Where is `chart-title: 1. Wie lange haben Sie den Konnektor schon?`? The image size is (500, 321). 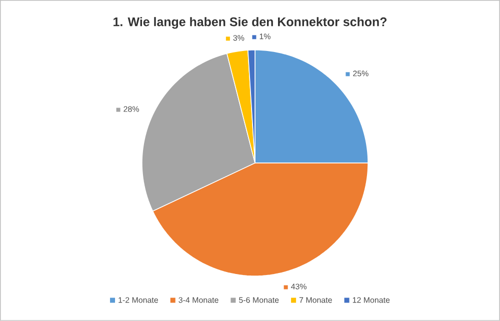 chart-title: 1. Wie lange haben Sie den Konnektor schon? is located at coordinates (250, 23).